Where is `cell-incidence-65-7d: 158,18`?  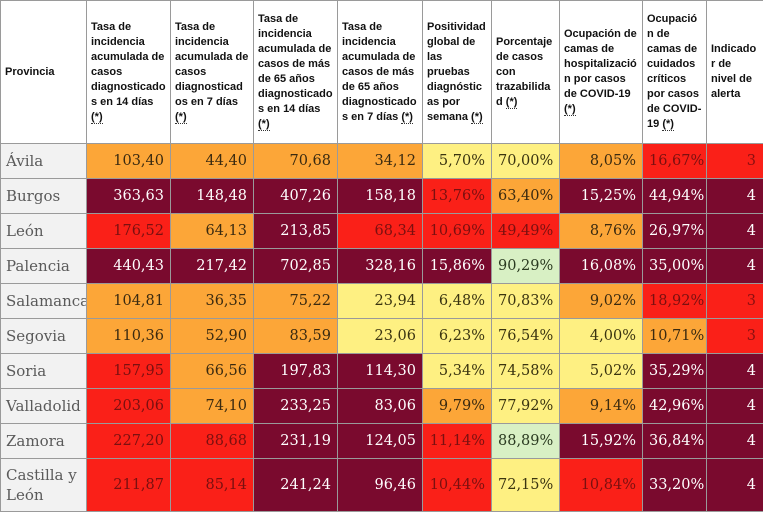
cell-incidence-65-7d: 158,18 is located at coordinates (380, 196).